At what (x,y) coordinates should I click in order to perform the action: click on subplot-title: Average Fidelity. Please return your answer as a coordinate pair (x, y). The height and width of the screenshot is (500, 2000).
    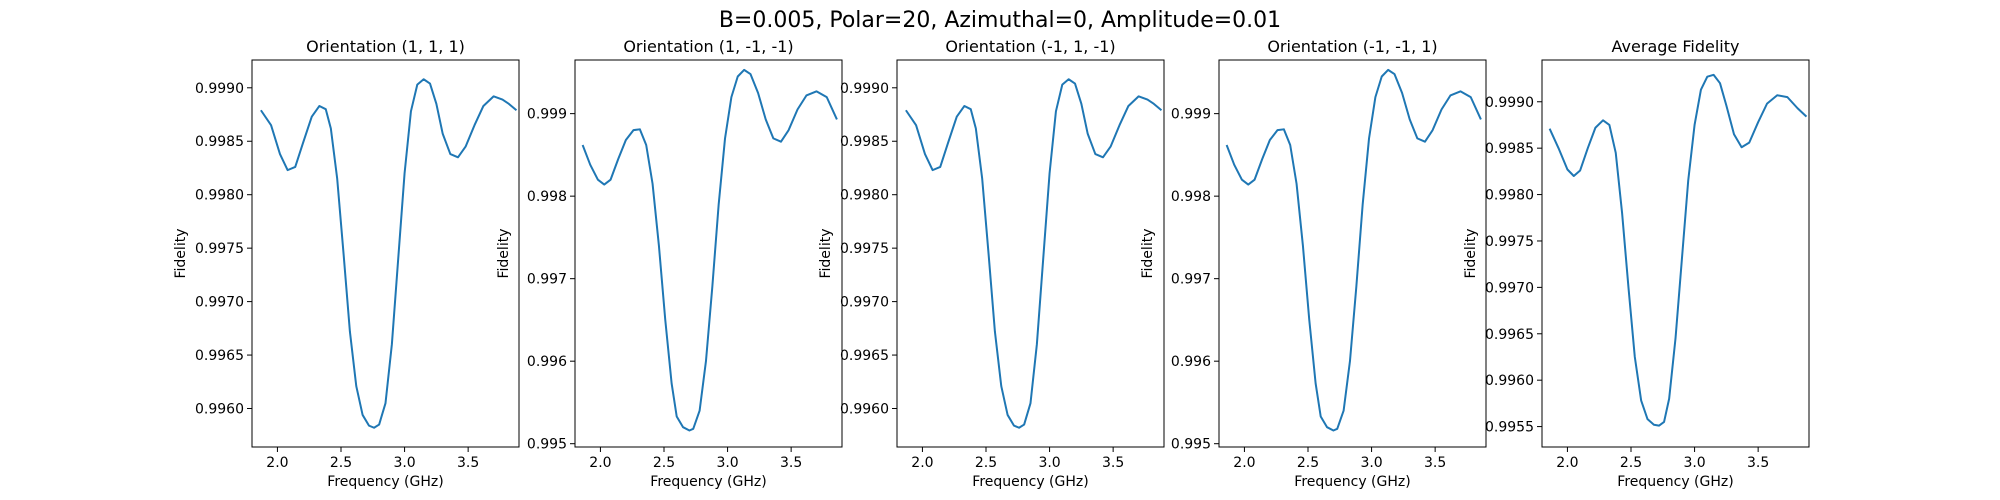
    Looking at the image, I should click on (1676, 46).